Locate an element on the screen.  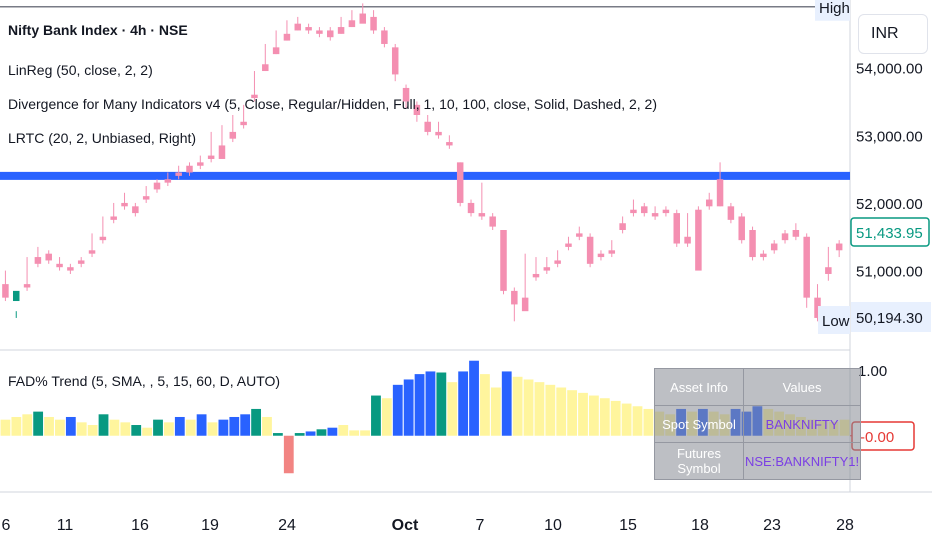
time-tick-label: 28 is located at coordinates (845, 525).